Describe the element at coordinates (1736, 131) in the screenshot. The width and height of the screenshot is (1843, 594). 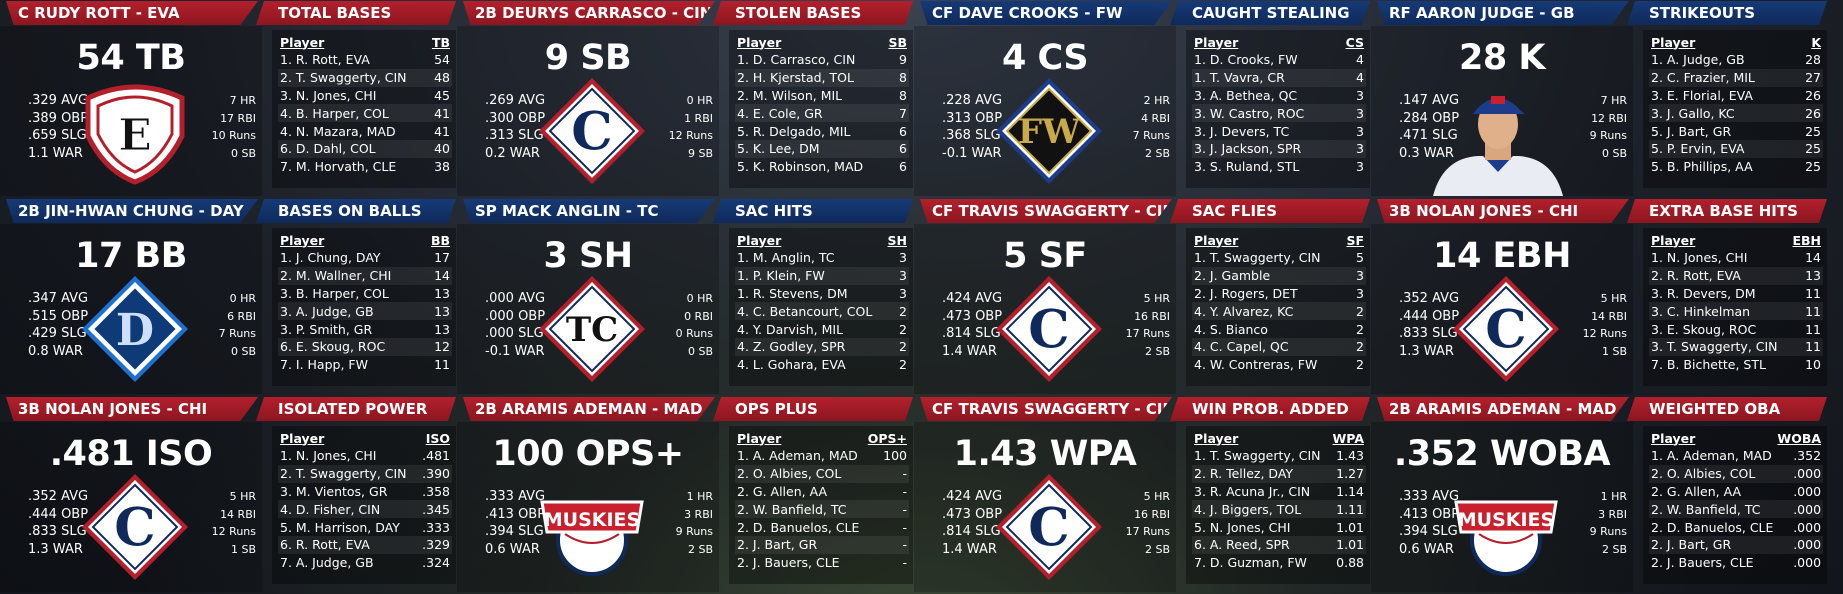
I see `table-row: 5. J. Bart, GR 25` at that location.